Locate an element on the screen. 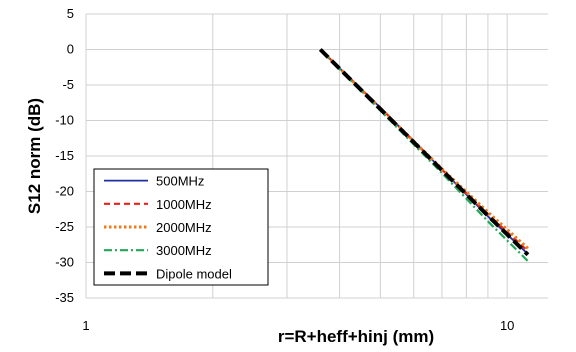 The height and width of the screenshot is (352, 576). x-tick-label: 1 is located at coordinates (85, 325).